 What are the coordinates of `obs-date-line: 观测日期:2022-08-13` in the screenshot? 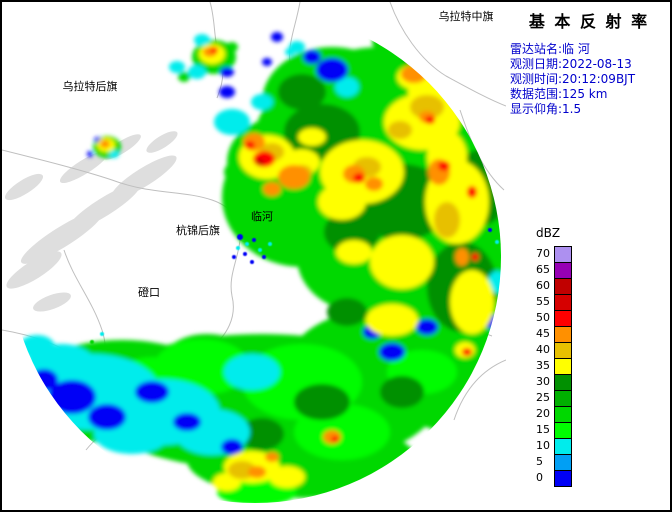 It's located at (571, 64).